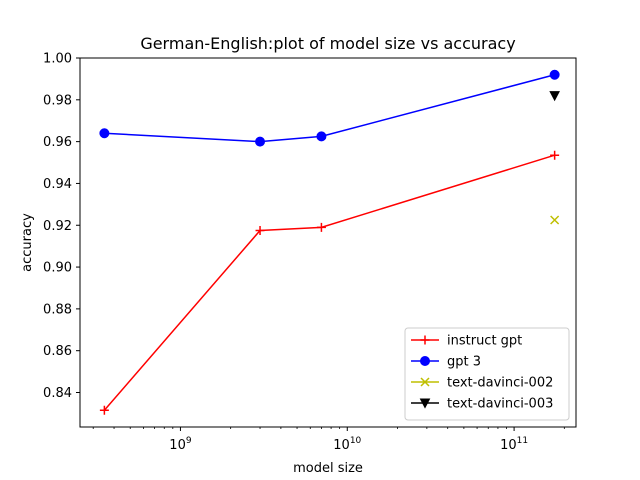 This screenshot has width=640, height=480. Describe the element at coordinates (500, 404) in the screenshot. I see `legend-label: text-davinci-003` at that location.